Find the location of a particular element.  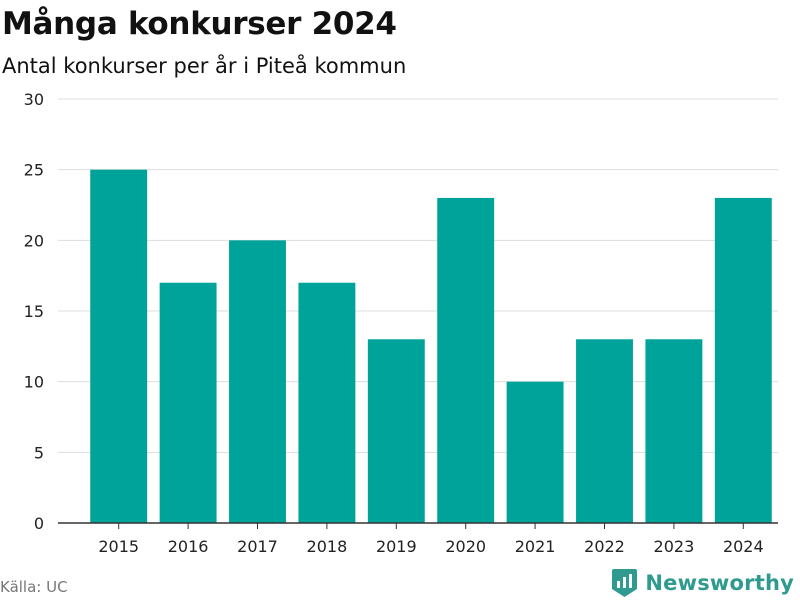

bar-2021 is located at coordinates (535, 452).